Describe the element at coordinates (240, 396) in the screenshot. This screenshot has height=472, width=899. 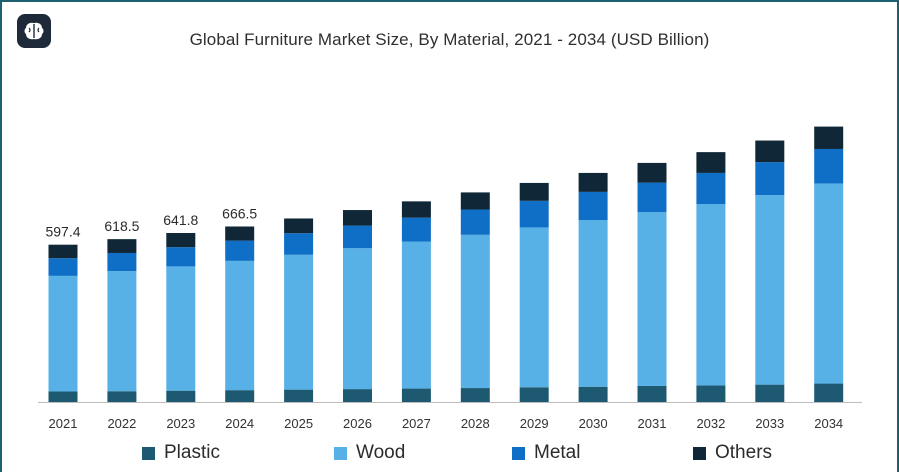
I see `bar-plastic-2024` at that location.